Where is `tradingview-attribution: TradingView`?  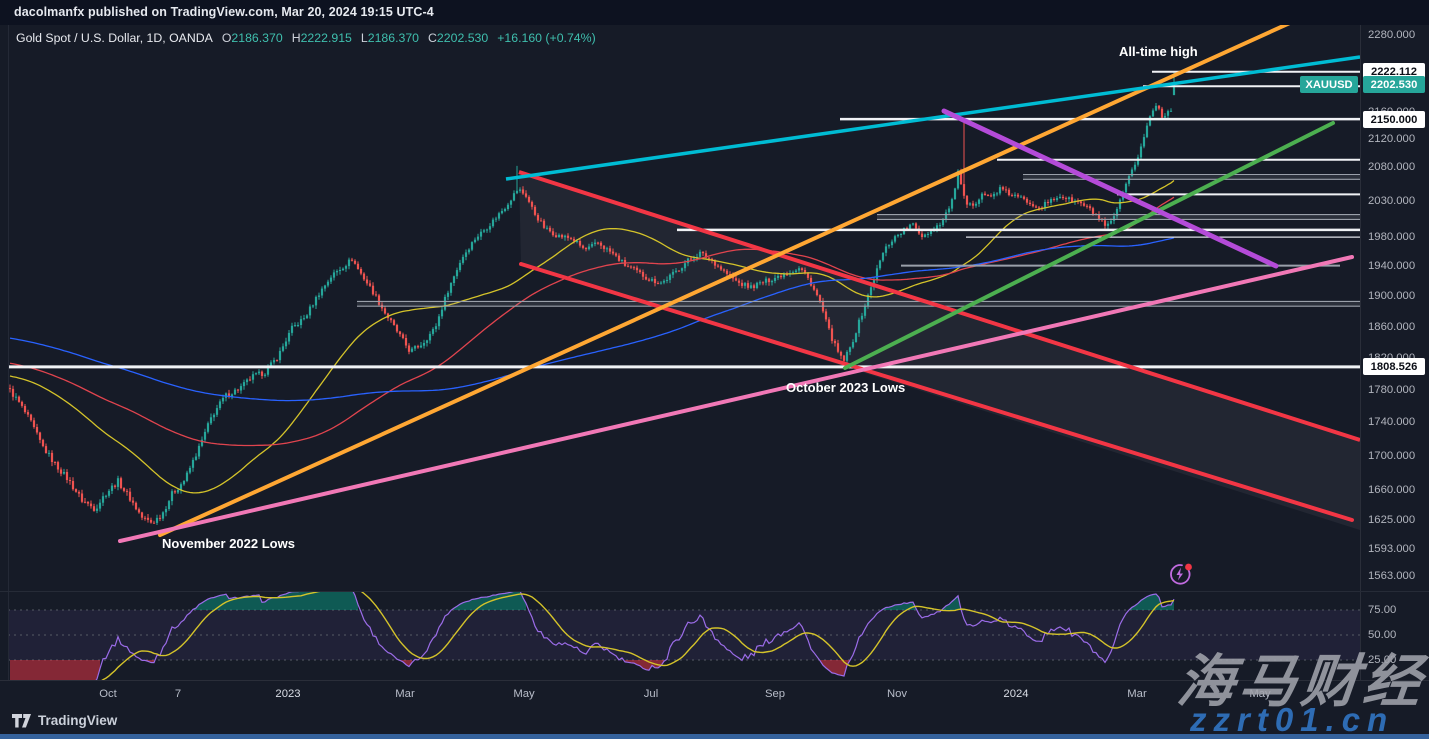 tradingview-attribution: TradingView is located at coordinates (64, 720).